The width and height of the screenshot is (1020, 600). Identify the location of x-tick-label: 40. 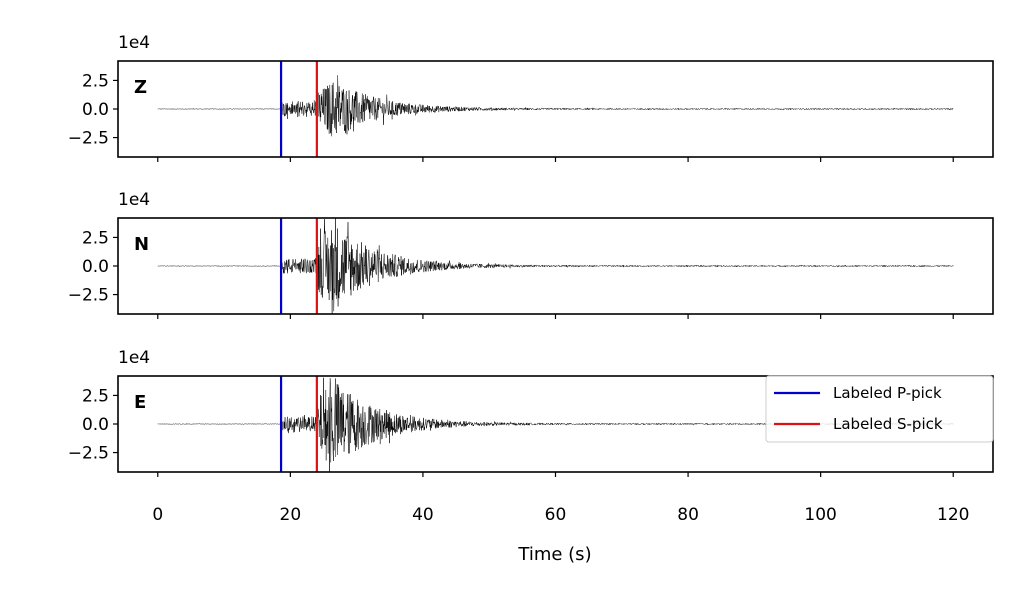
(423, 515).